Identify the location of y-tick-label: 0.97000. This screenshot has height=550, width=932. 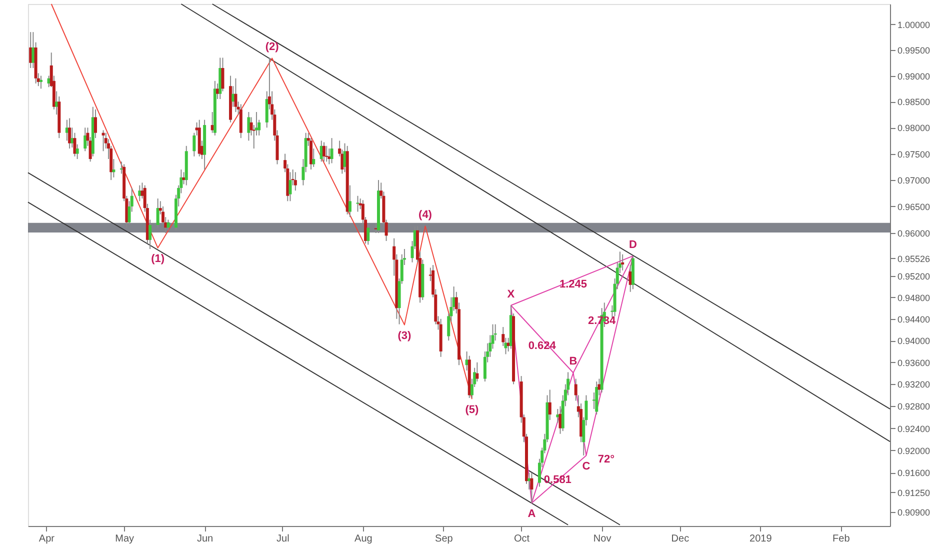
(914, 181).